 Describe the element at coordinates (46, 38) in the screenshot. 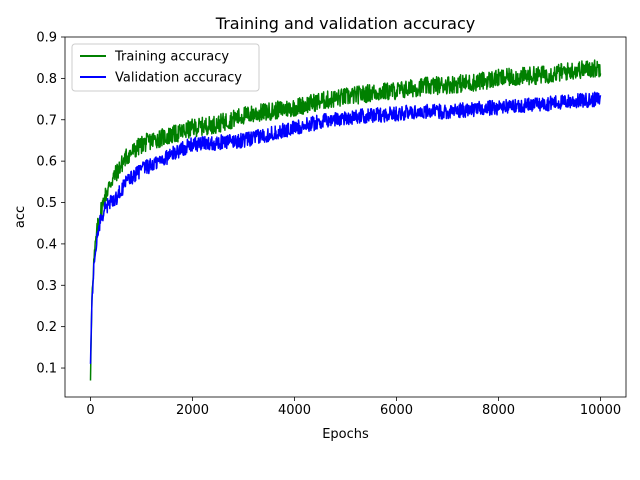

I see `y-tick-label: 0.9` at that location.